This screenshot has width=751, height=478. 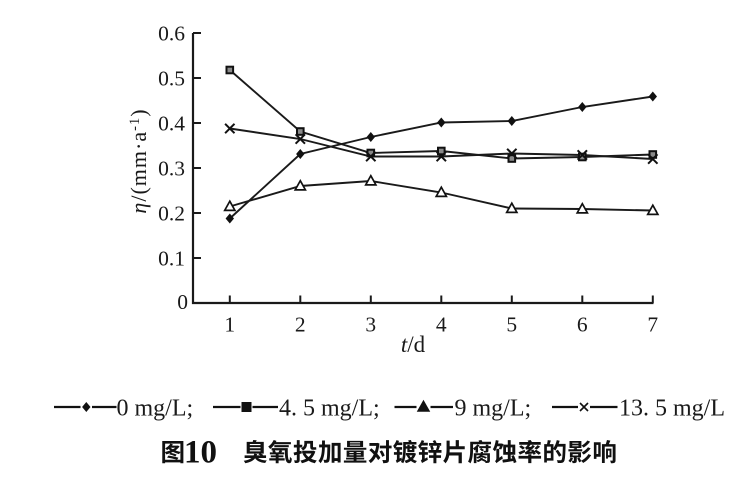 What do you see at coordinates (511, 325) in the screenshot?
I see `svg-text: 5` at bounding box center [511, 325].